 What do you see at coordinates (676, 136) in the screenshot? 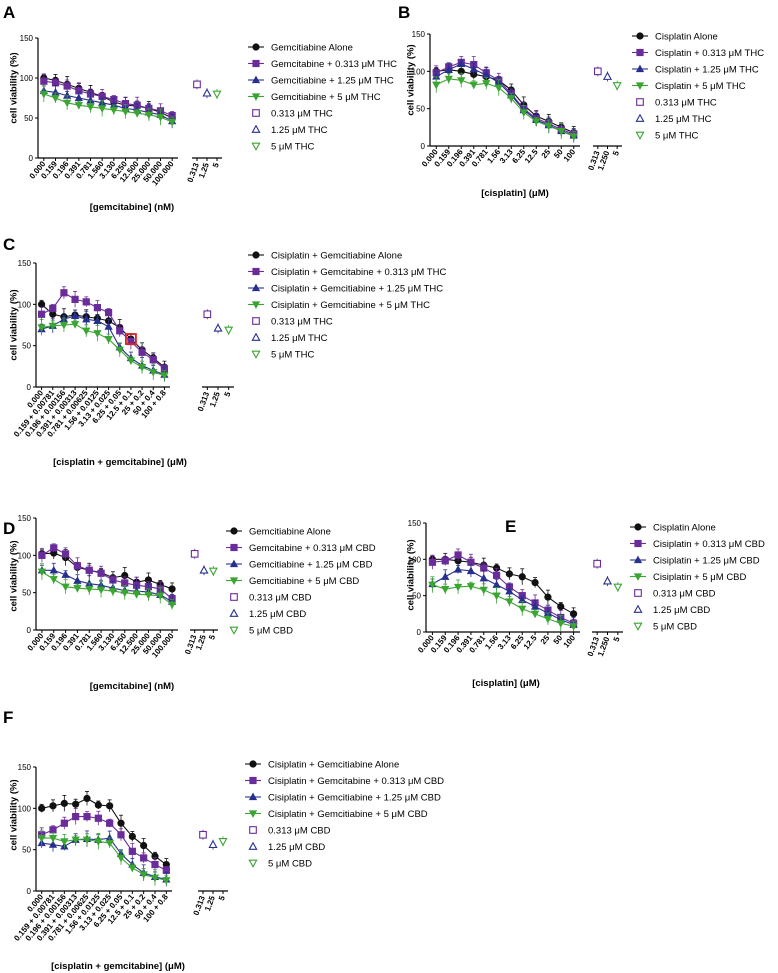
I see `legend-label: 5 μM THC` at bounding box center [676, 136].